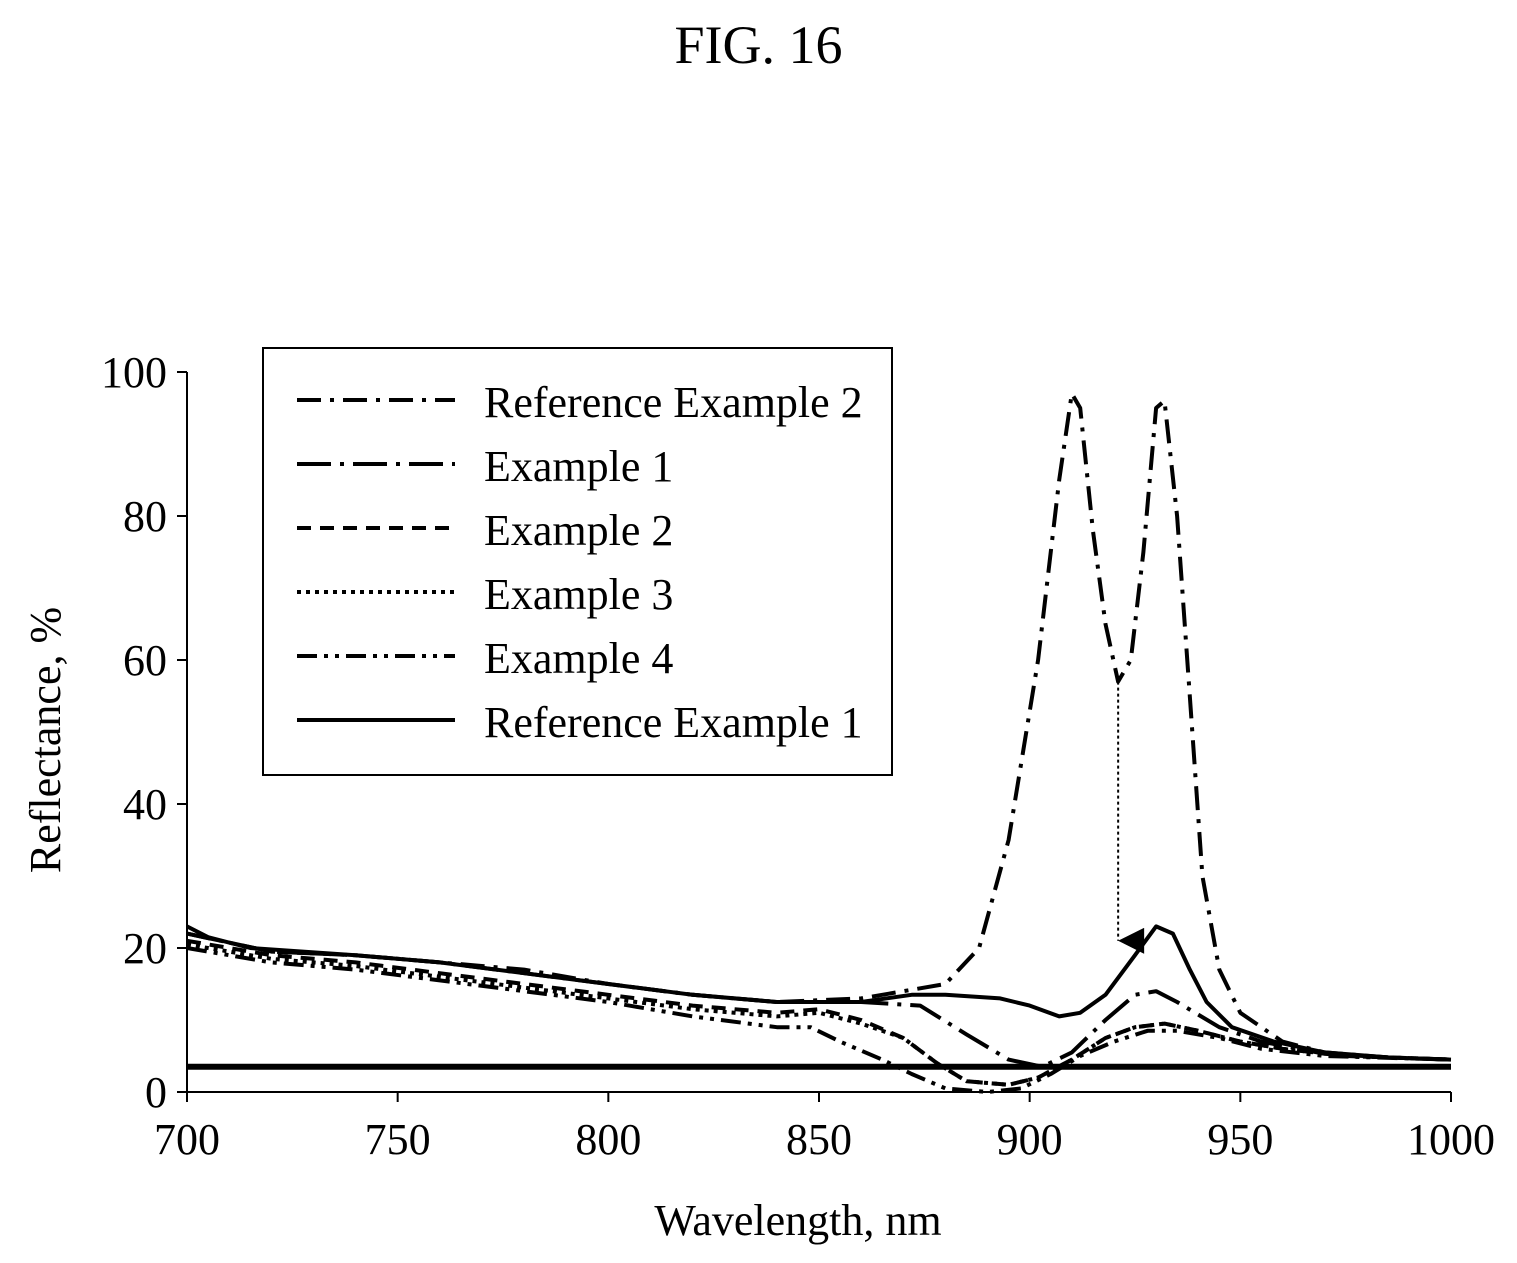 Image resolution: width=1517 pixels, height=1263 pixels. I want to click on x-tick-label: 850, so click(819, 1139).